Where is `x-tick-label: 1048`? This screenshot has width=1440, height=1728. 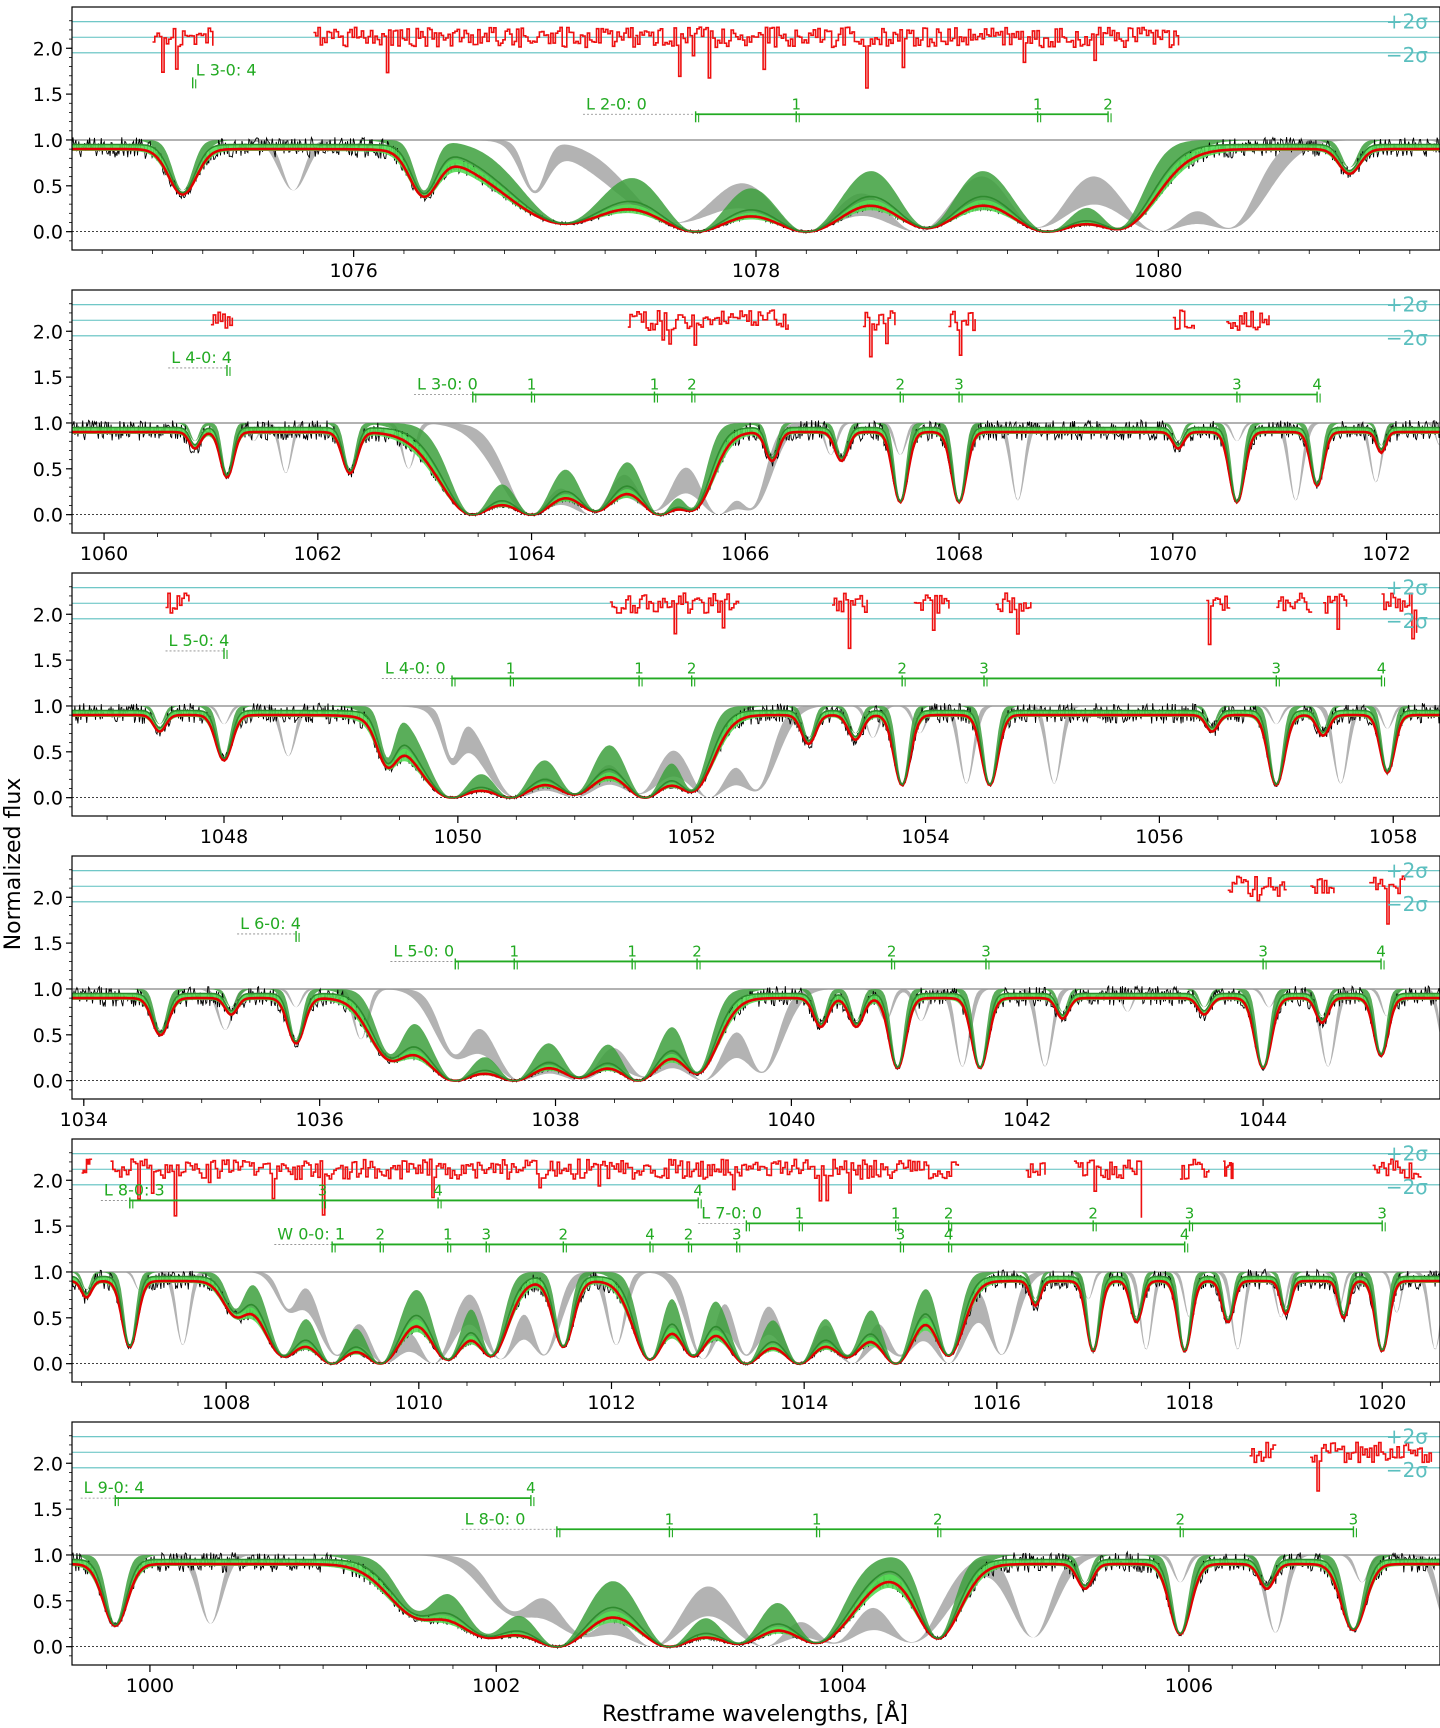 x-tick-label: 1048 is located at coordinates (224, 837).